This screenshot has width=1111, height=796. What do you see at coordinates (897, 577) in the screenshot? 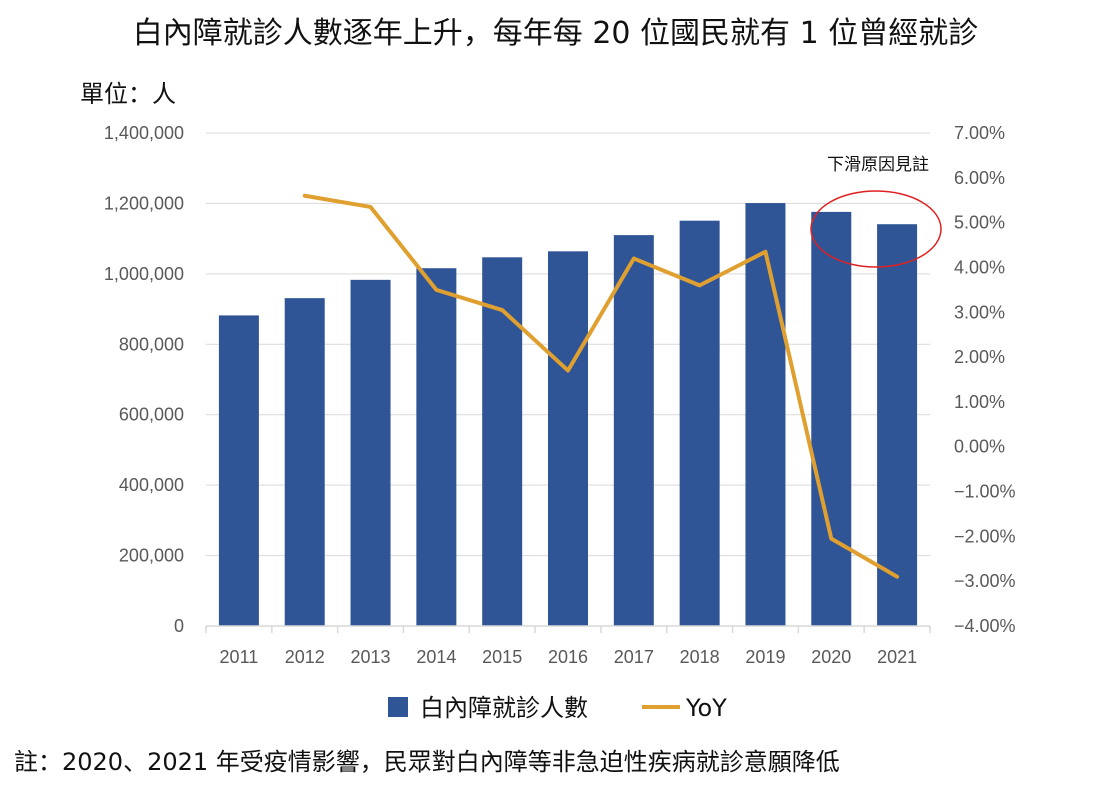
I see `yoy-point-2021` at bounding box center [897, 577].